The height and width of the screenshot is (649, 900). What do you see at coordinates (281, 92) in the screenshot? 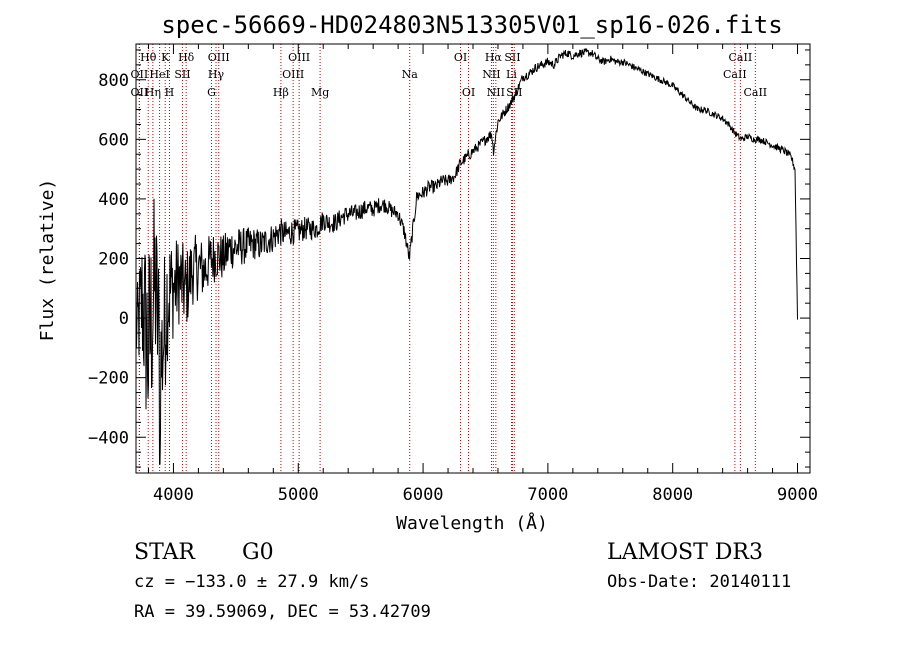
I see `line-label-12: Hβ` at bounding box center [281, 92].